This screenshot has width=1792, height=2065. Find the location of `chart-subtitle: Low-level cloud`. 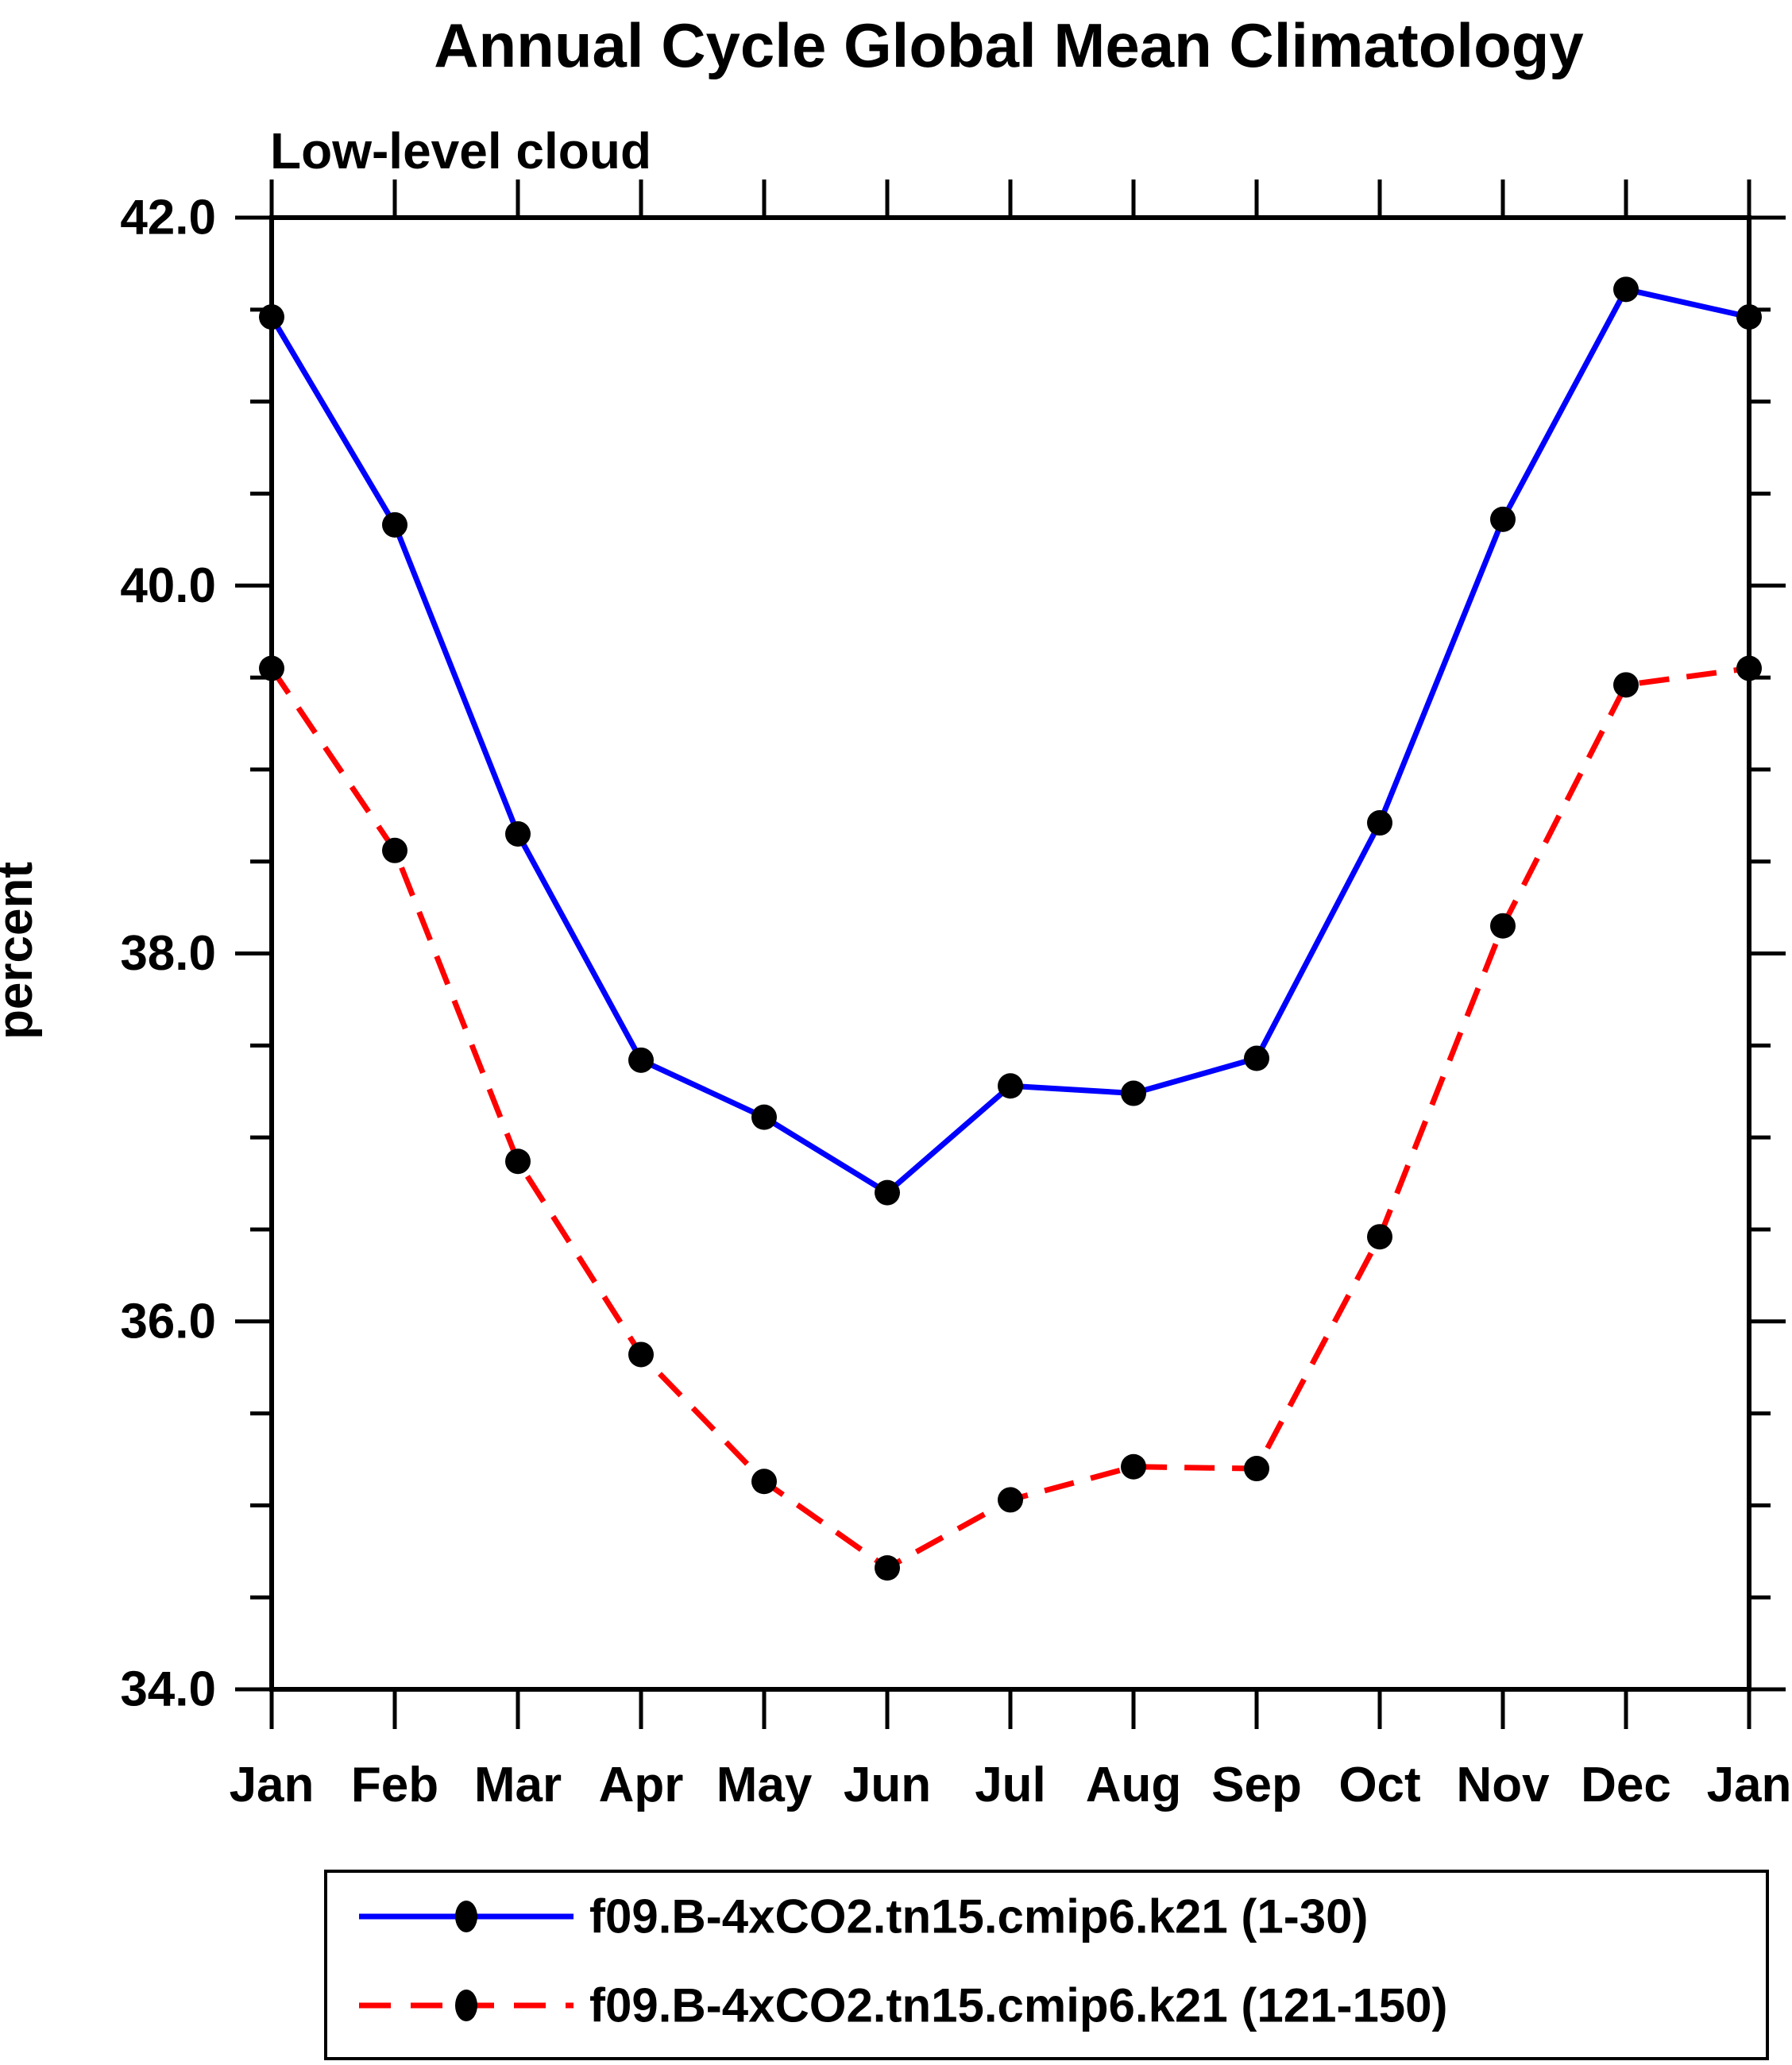

chart-subtitle: Low-level cloud is located at coordinates (460, 150).